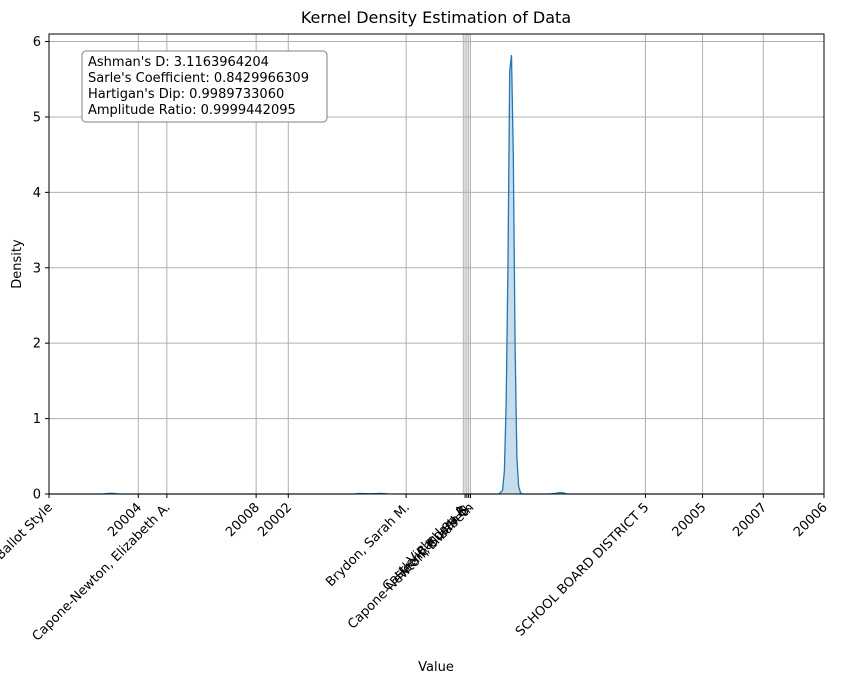 The width and height of the screenshot is (853, 686). What do you see at coordinates (178, 62) in the screenshot?
I see `stat-ashman: Ashman's D: 3.1163964204` at bounding box center [178, 62].